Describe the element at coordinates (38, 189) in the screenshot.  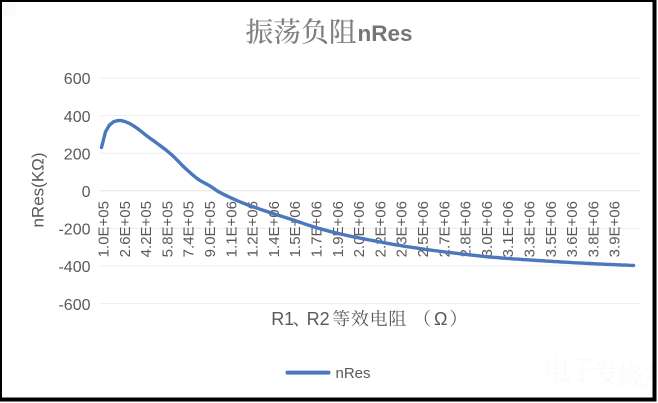
I see `svg-text: nRes(KΩ)` at that location.